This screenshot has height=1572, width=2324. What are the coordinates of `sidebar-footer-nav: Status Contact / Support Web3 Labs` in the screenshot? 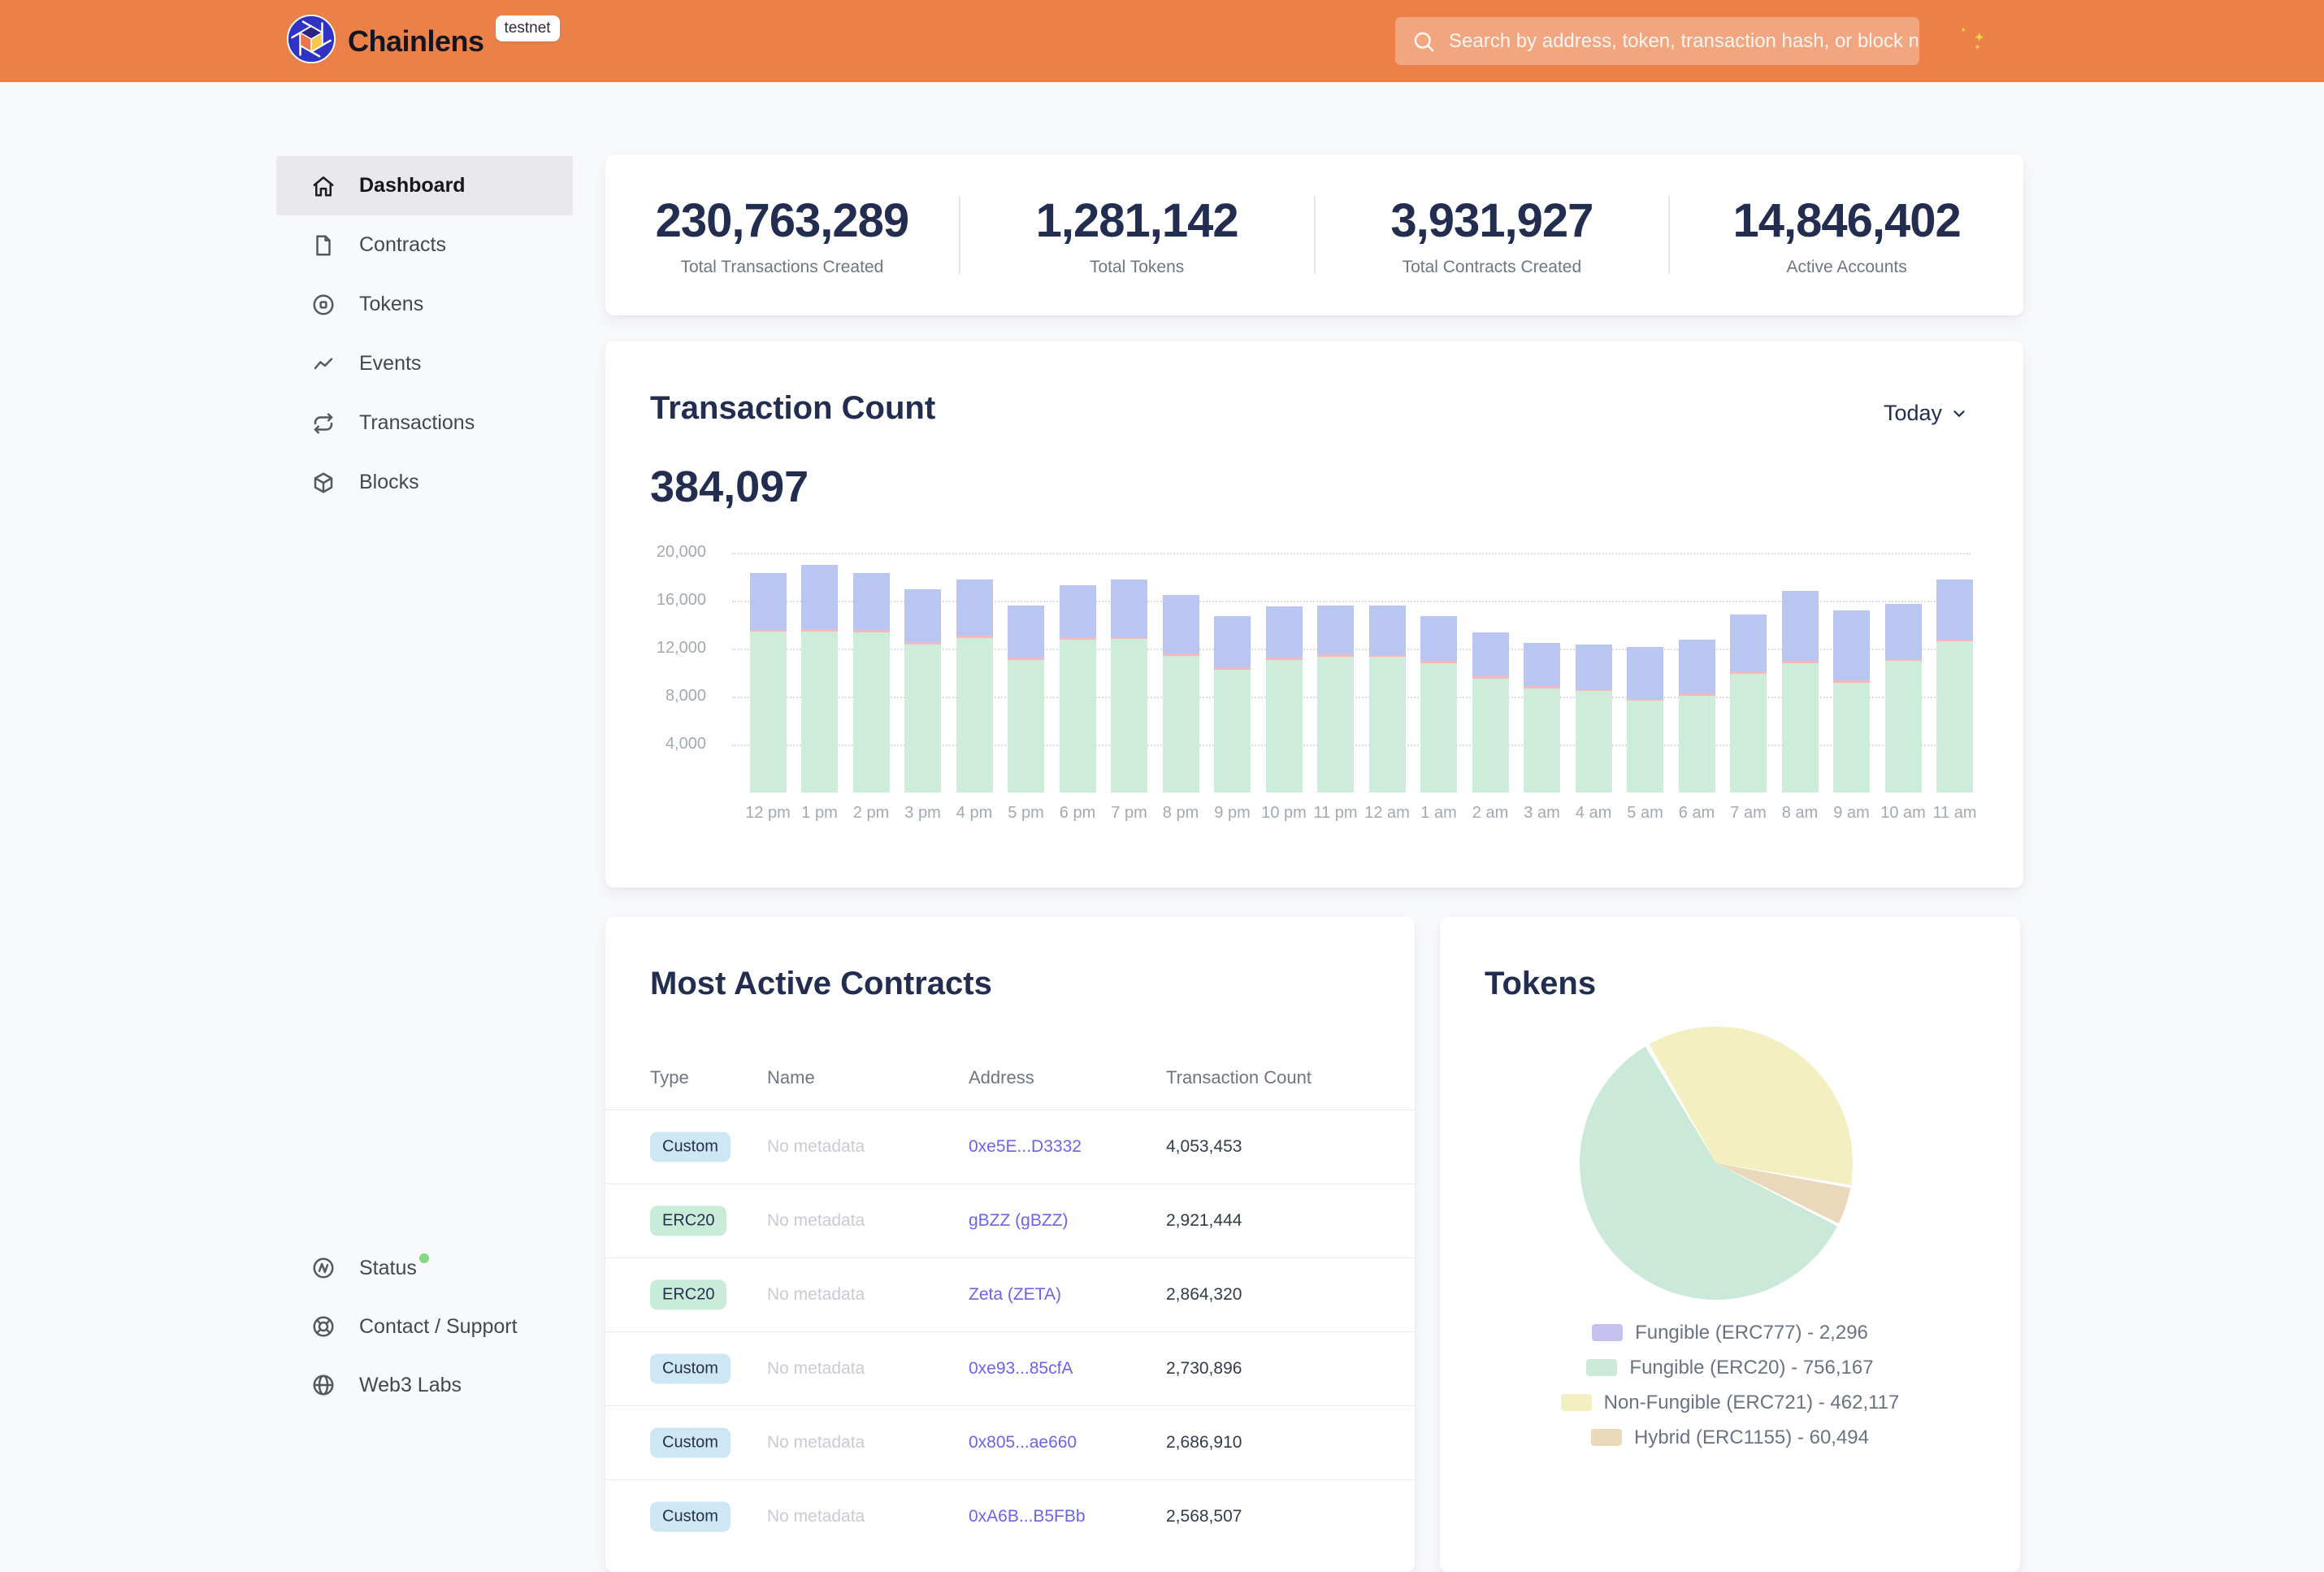 It's located at (425, 1326).